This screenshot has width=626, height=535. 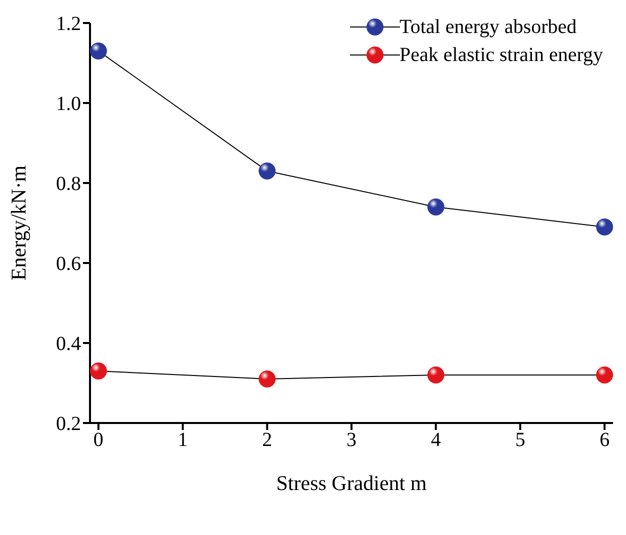 I want to click on x-tick-label: 2, so click(x=267, y=440).